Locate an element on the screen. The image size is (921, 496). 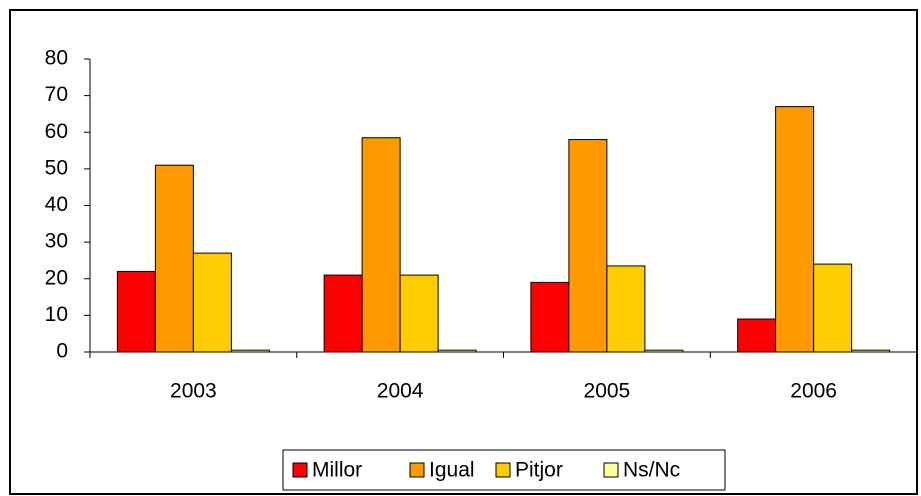
y-tick-label: 60 is located at coordinates (56, 131).